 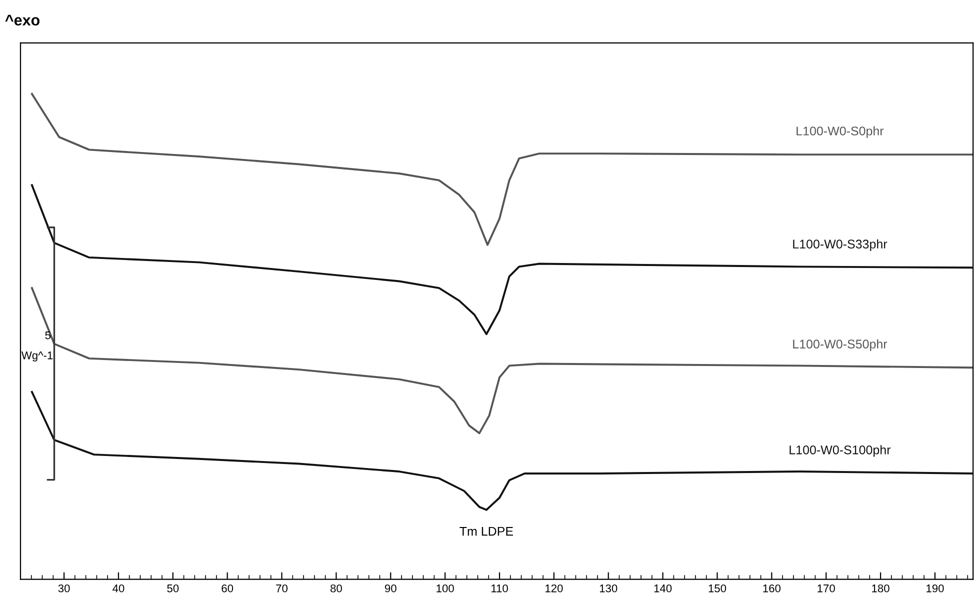 I want to click on series-label: L100-W0-S50phr, so click(x=840, y=345).